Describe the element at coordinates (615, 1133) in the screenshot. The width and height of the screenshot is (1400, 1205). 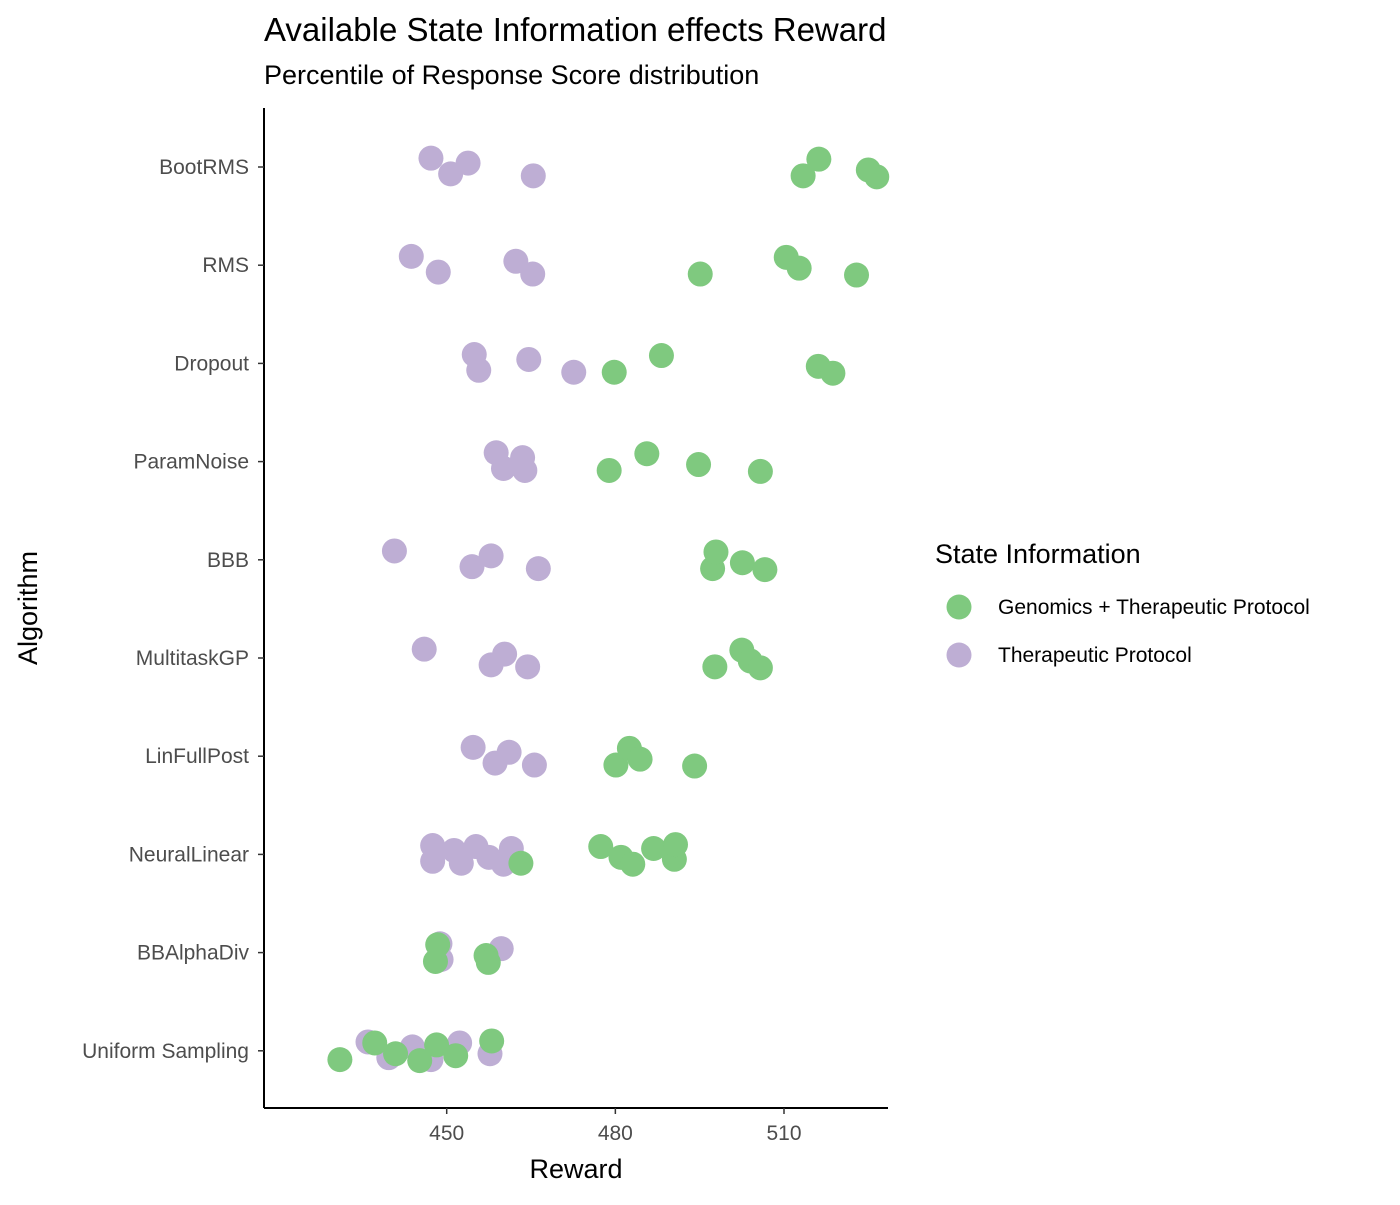
I see `x-tick-label-480: 480` at that location.